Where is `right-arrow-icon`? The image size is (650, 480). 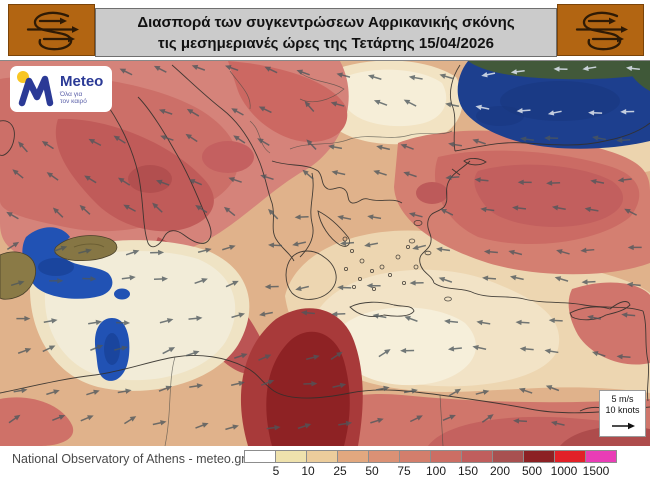 right-arrow-icon is located at coordinates (623, 426).